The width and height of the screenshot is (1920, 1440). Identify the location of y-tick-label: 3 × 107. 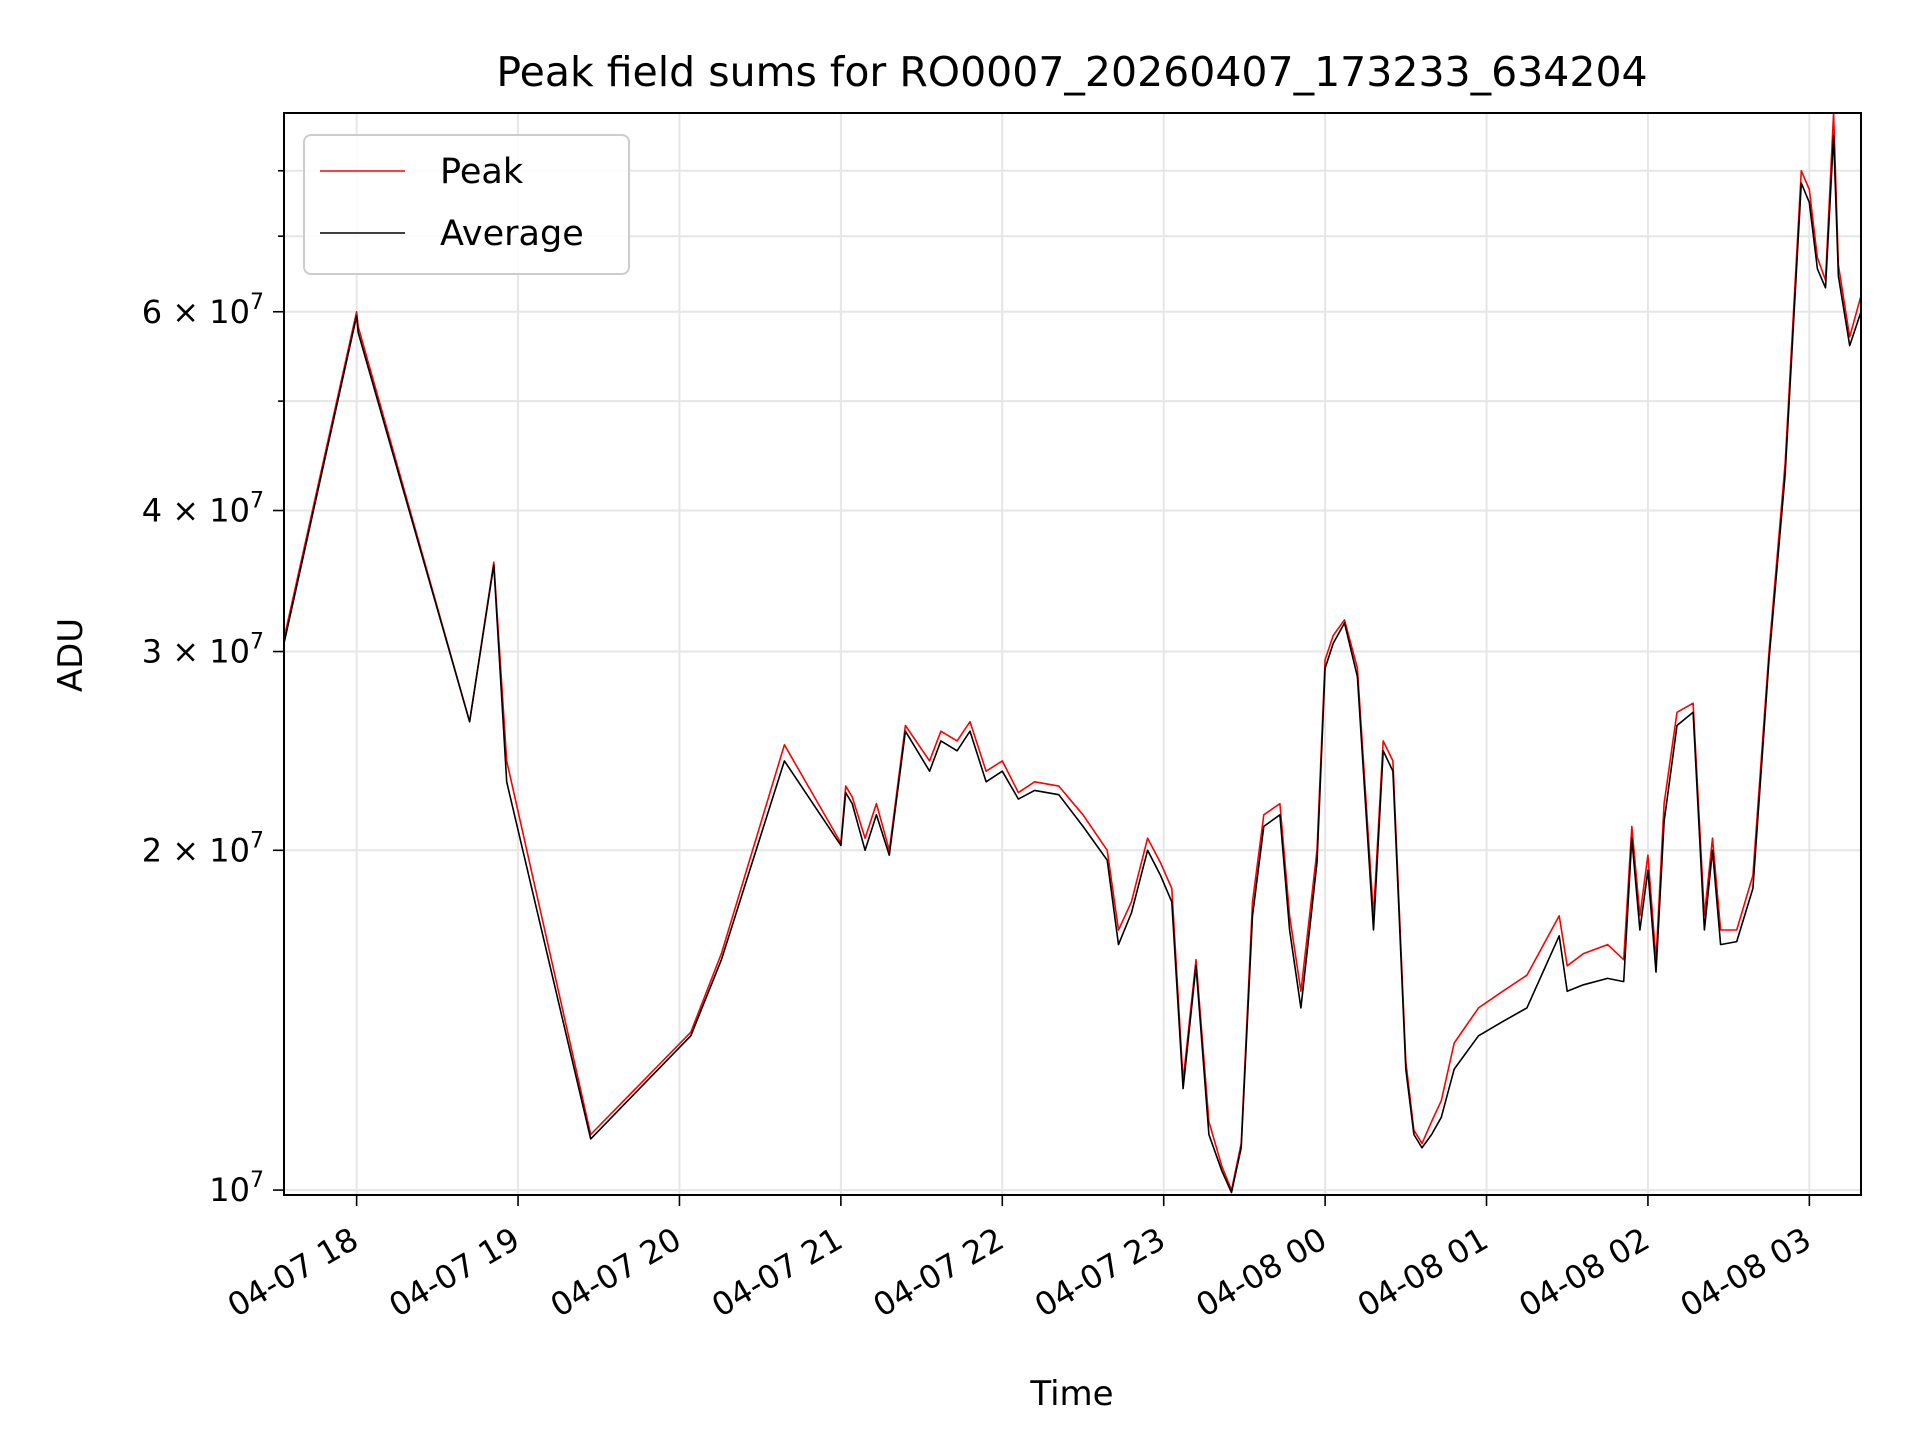
(203, 650).